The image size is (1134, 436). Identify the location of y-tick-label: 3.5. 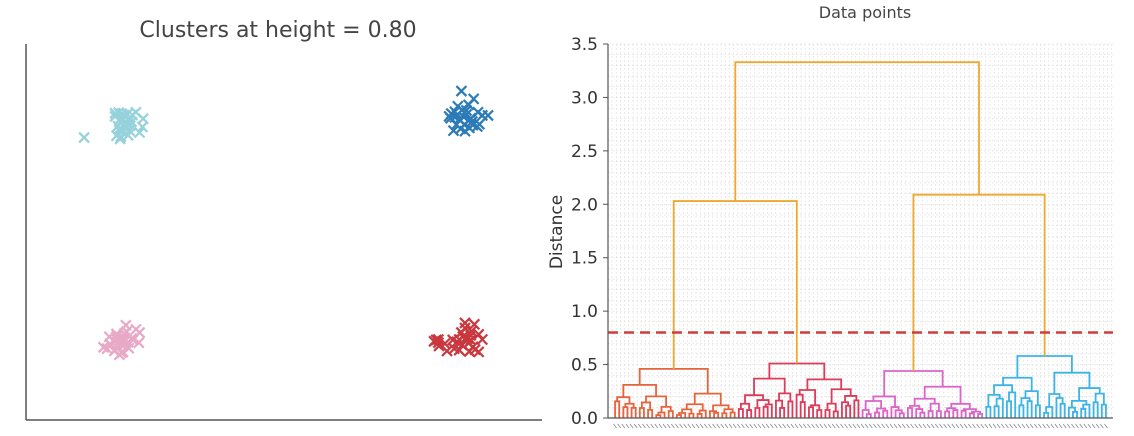
(584, 45).